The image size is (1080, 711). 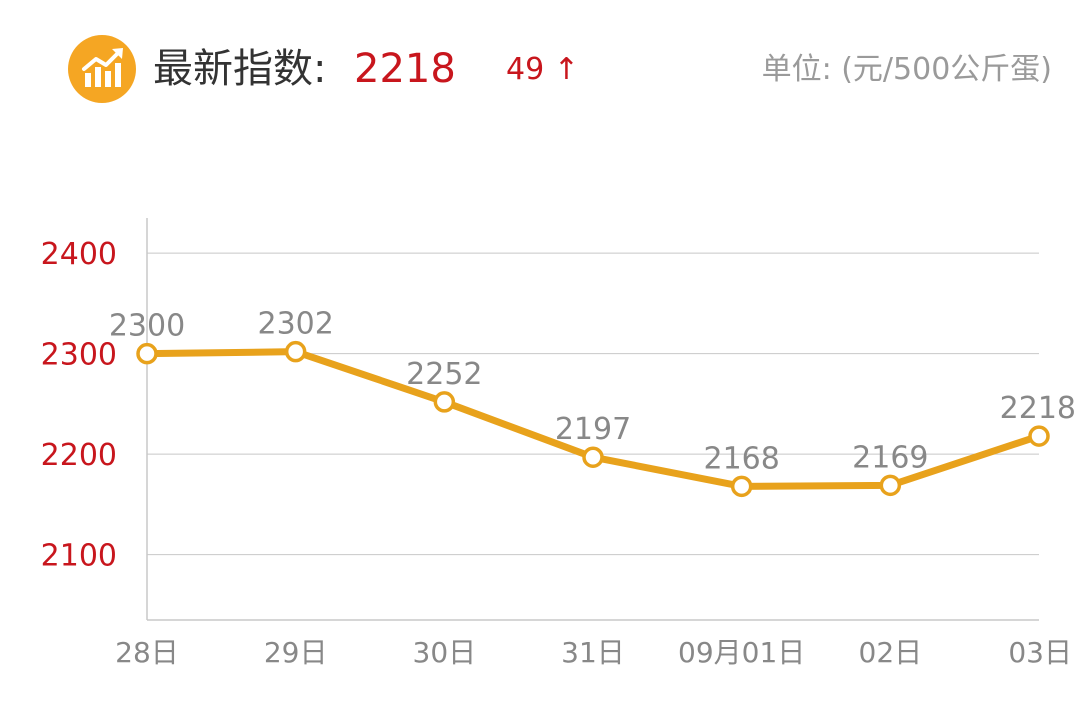 What do you see at coordinates (79, 556) in the screenshot?
I see `y-tick-label: 2100` at bounding box center [79, 556].